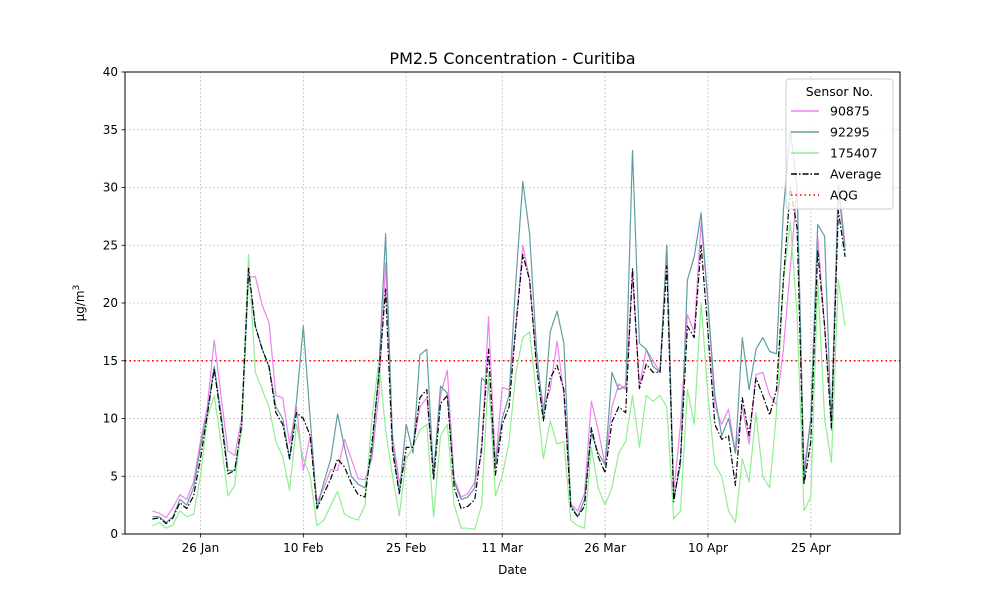 The height and width of the screenshot is (600, 1000). I want to click on legend-title: Sensor No., so click(840, 91).